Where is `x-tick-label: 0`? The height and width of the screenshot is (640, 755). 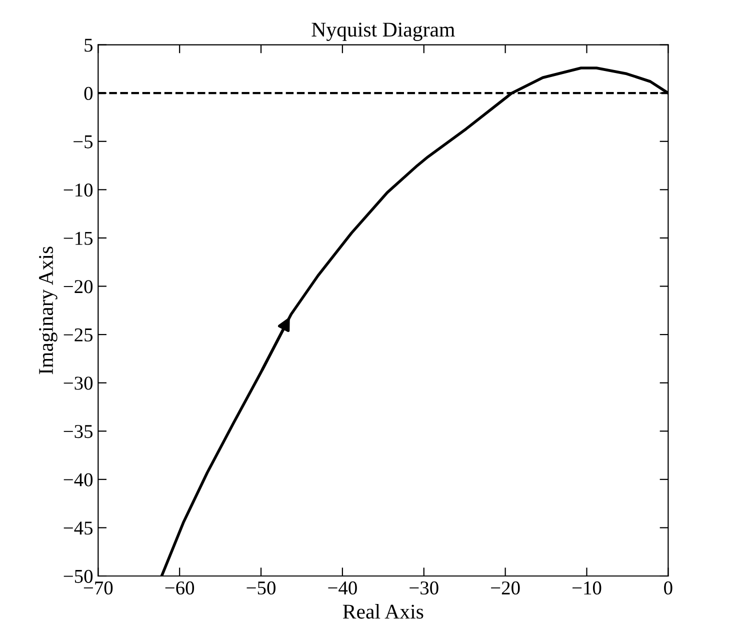 x-tick-label: 0 is located at coordinates (668, 588).